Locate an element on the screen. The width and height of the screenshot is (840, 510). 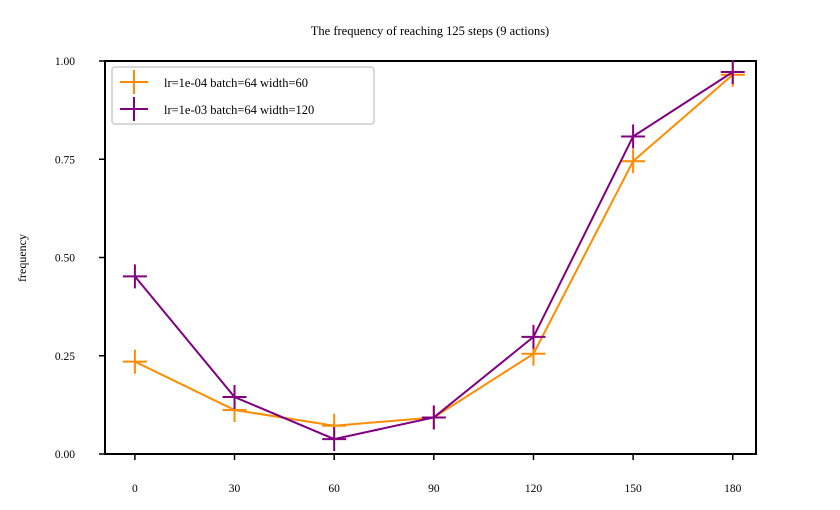
legend-label: lr=1e-03 batch=64 width=120 is located at coordinates (239, 110).